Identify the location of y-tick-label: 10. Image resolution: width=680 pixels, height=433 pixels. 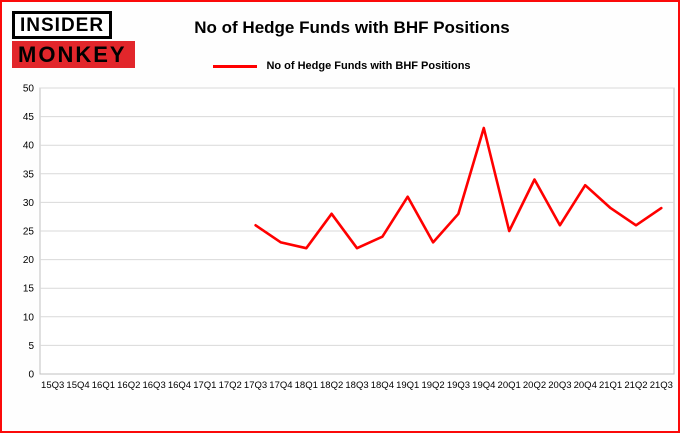
(29, 317).